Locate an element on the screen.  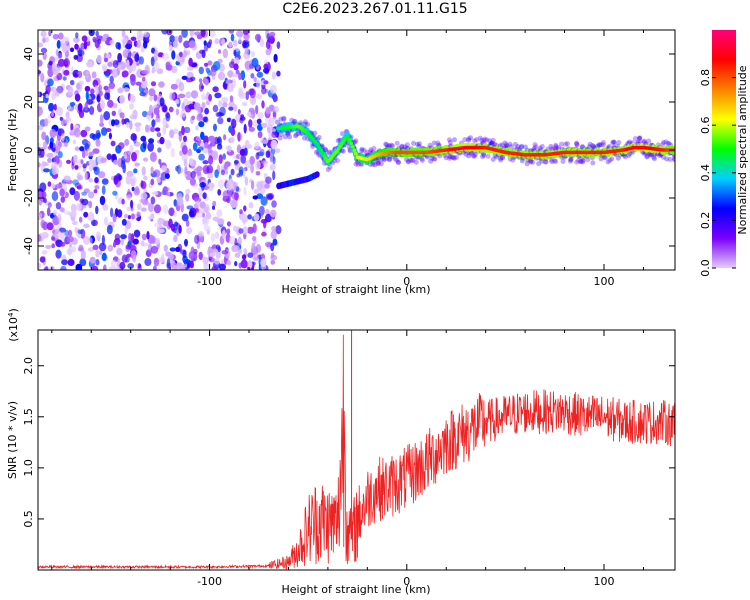
lower-branch-mark is located at coordinates (317, 174).